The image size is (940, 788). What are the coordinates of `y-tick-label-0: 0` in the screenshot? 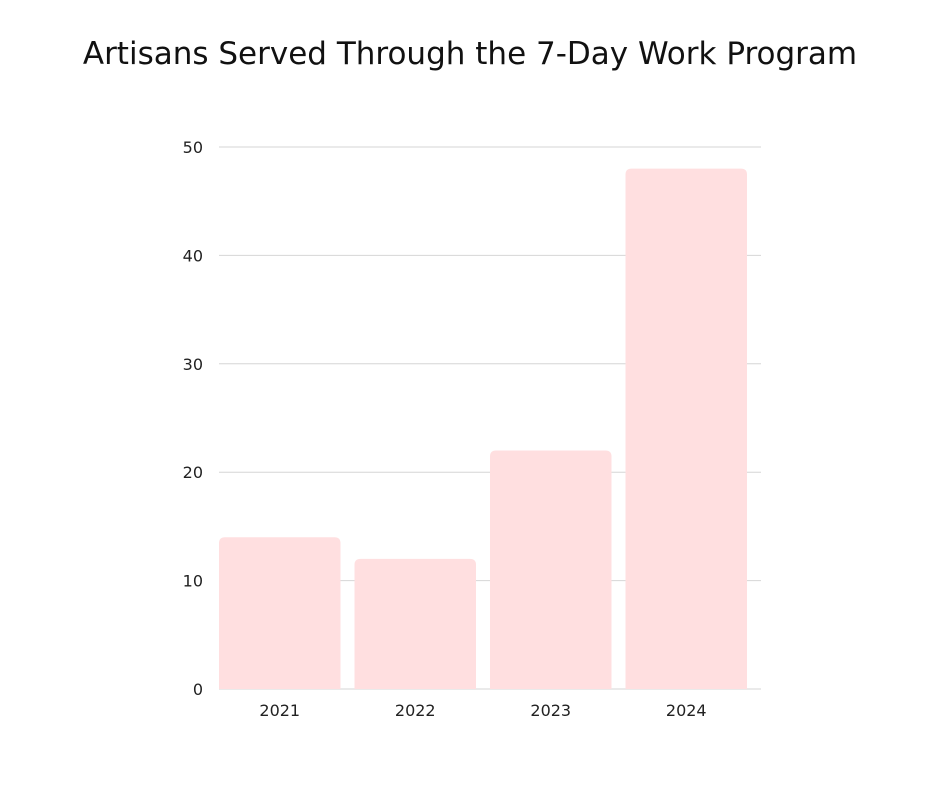 It's located at (198, 689).